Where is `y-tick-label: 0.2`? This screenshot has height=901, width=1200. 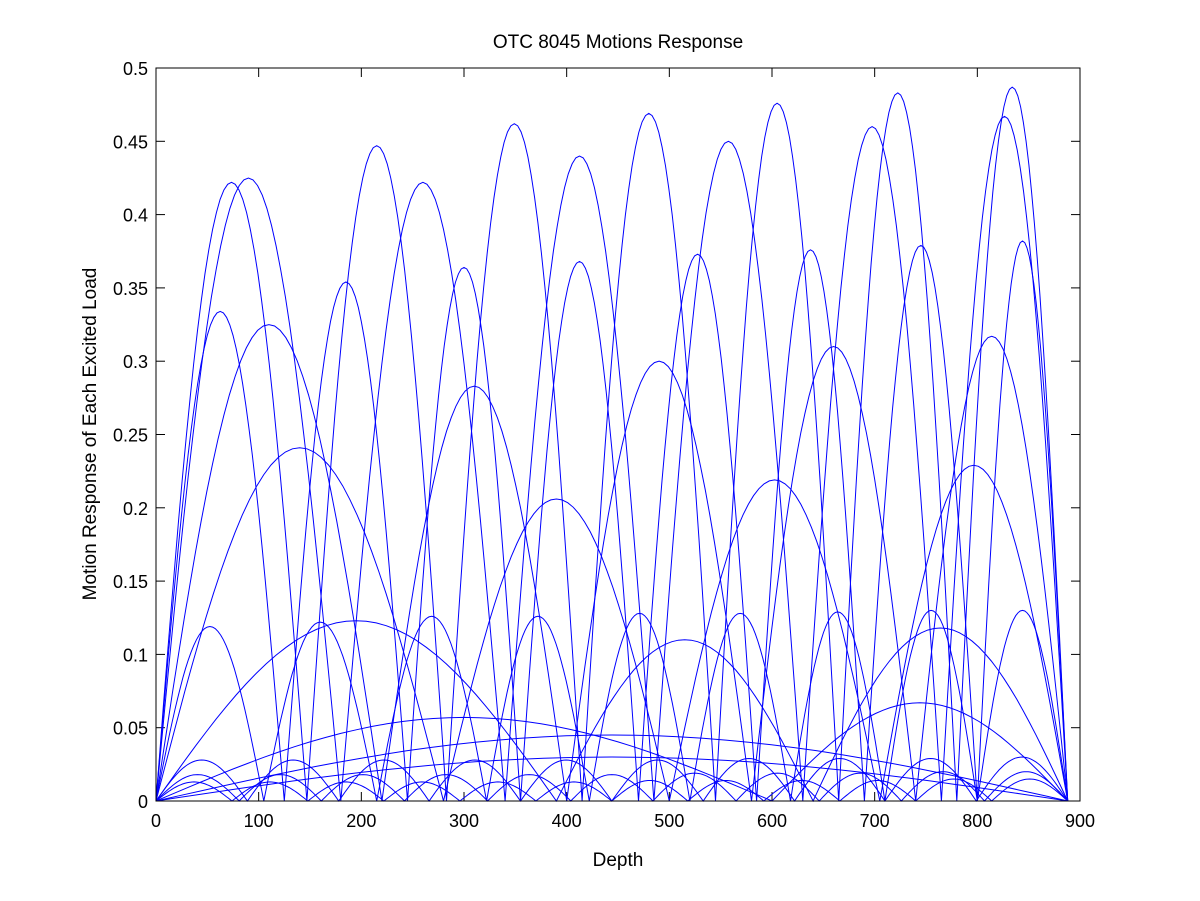
y-tick-label: 0.2 is located at coordinates (135, 509).